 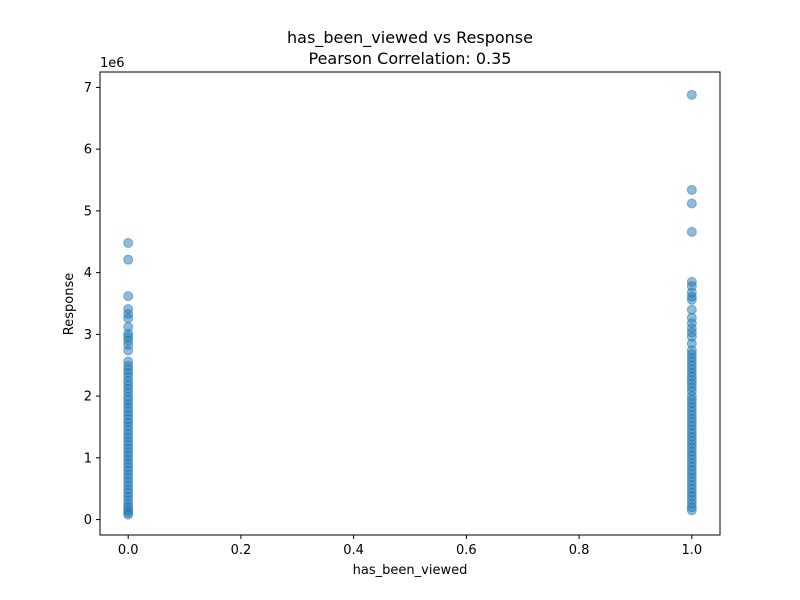 What do you see at coordinates (88, 150) in the screenshot?
I see `y-tick-label: 6` at bounding box center [88, 150].